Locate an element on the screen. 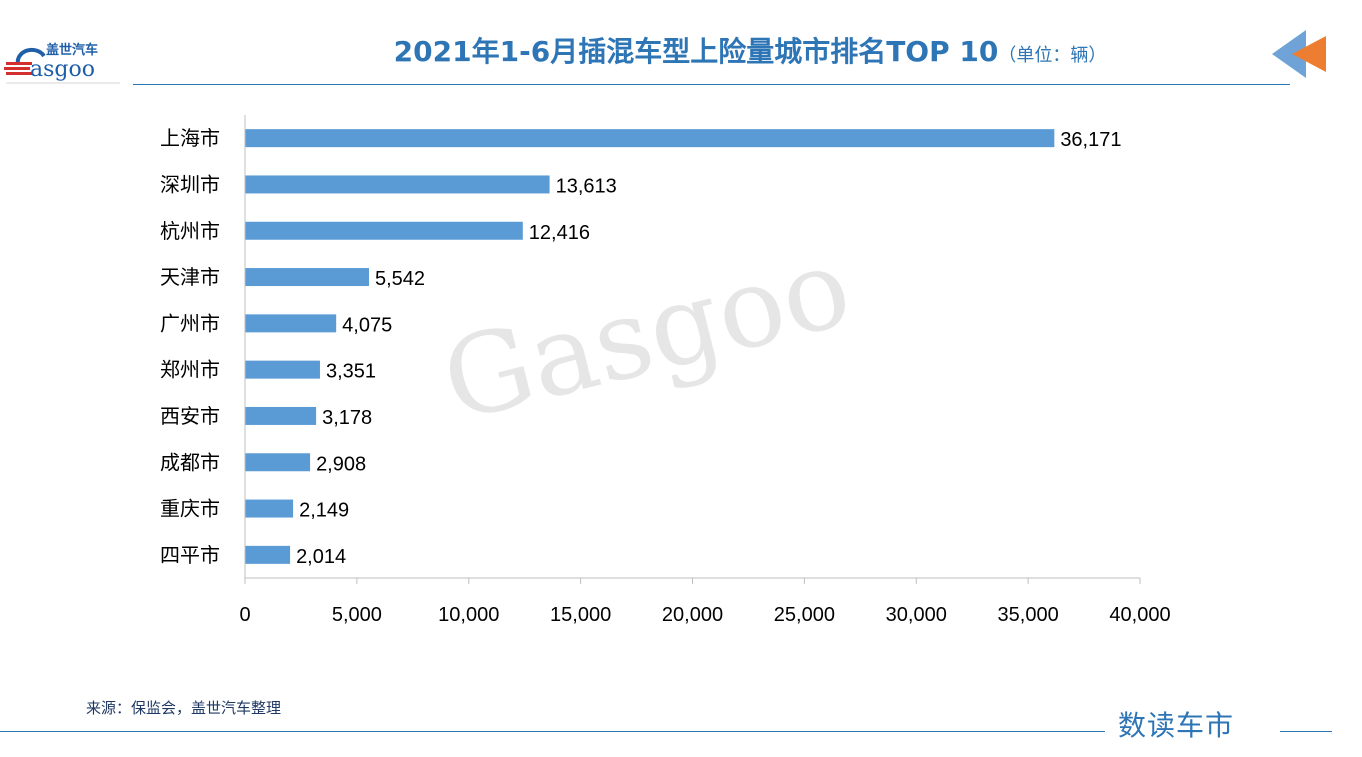 The image size is (1362, 757). category-label: 深圳市 is located at coordinates (190, 184).